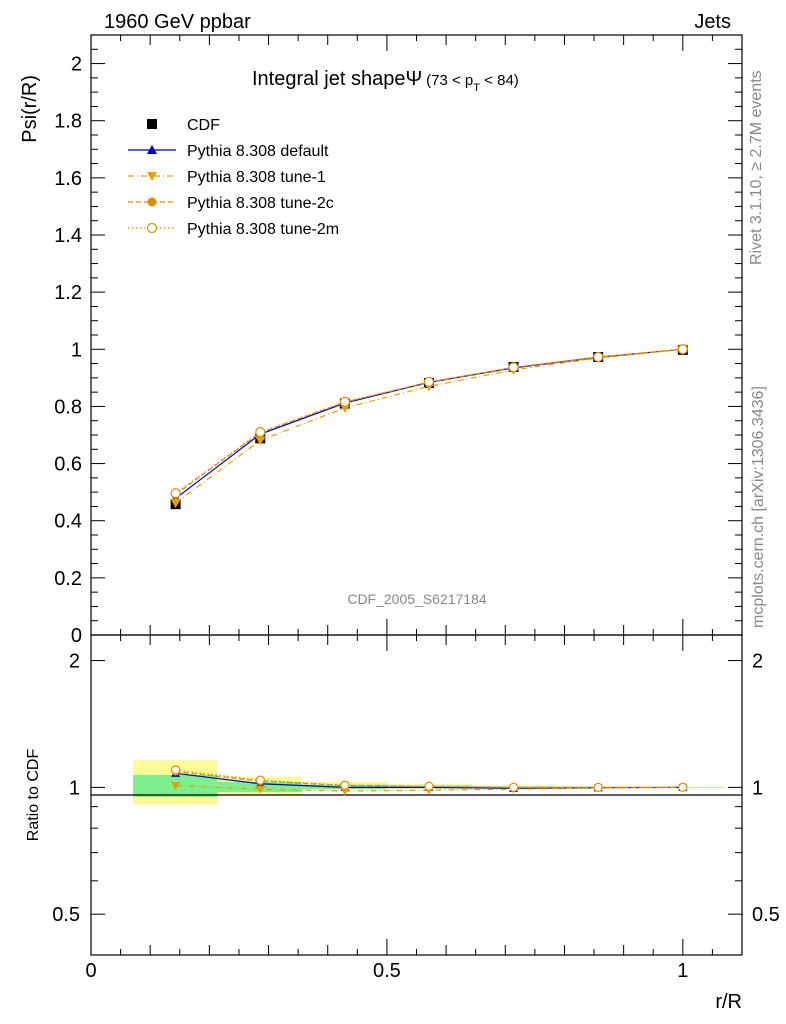  I want to click on ratio-y-tick-label: 0.5, so click(66, 915).